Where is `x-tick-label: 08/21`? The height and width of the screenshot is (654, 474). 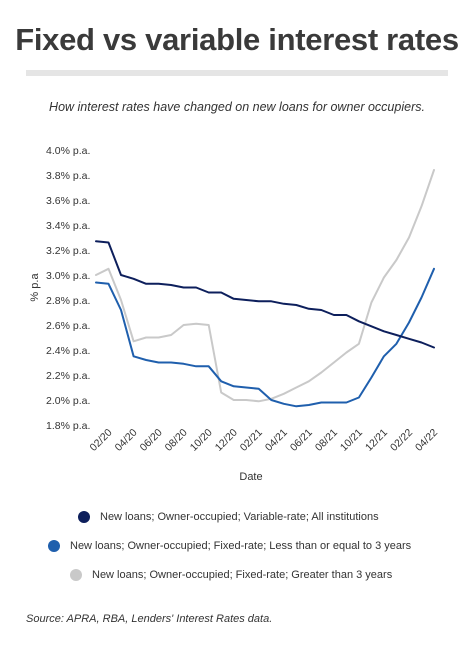 x-tick-label: 08/21 is located at coordinates (326, 440).